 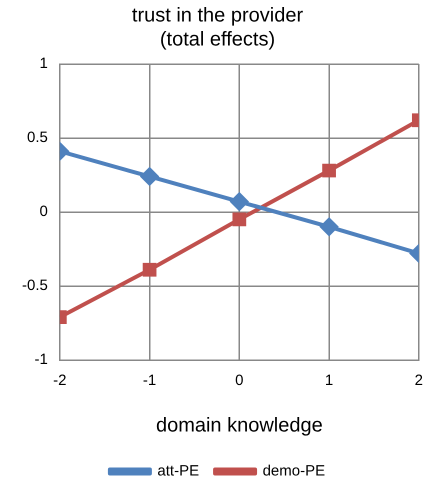 I want to click on chart-title: trust in the provider (total effects), so click(x=218, y=27).